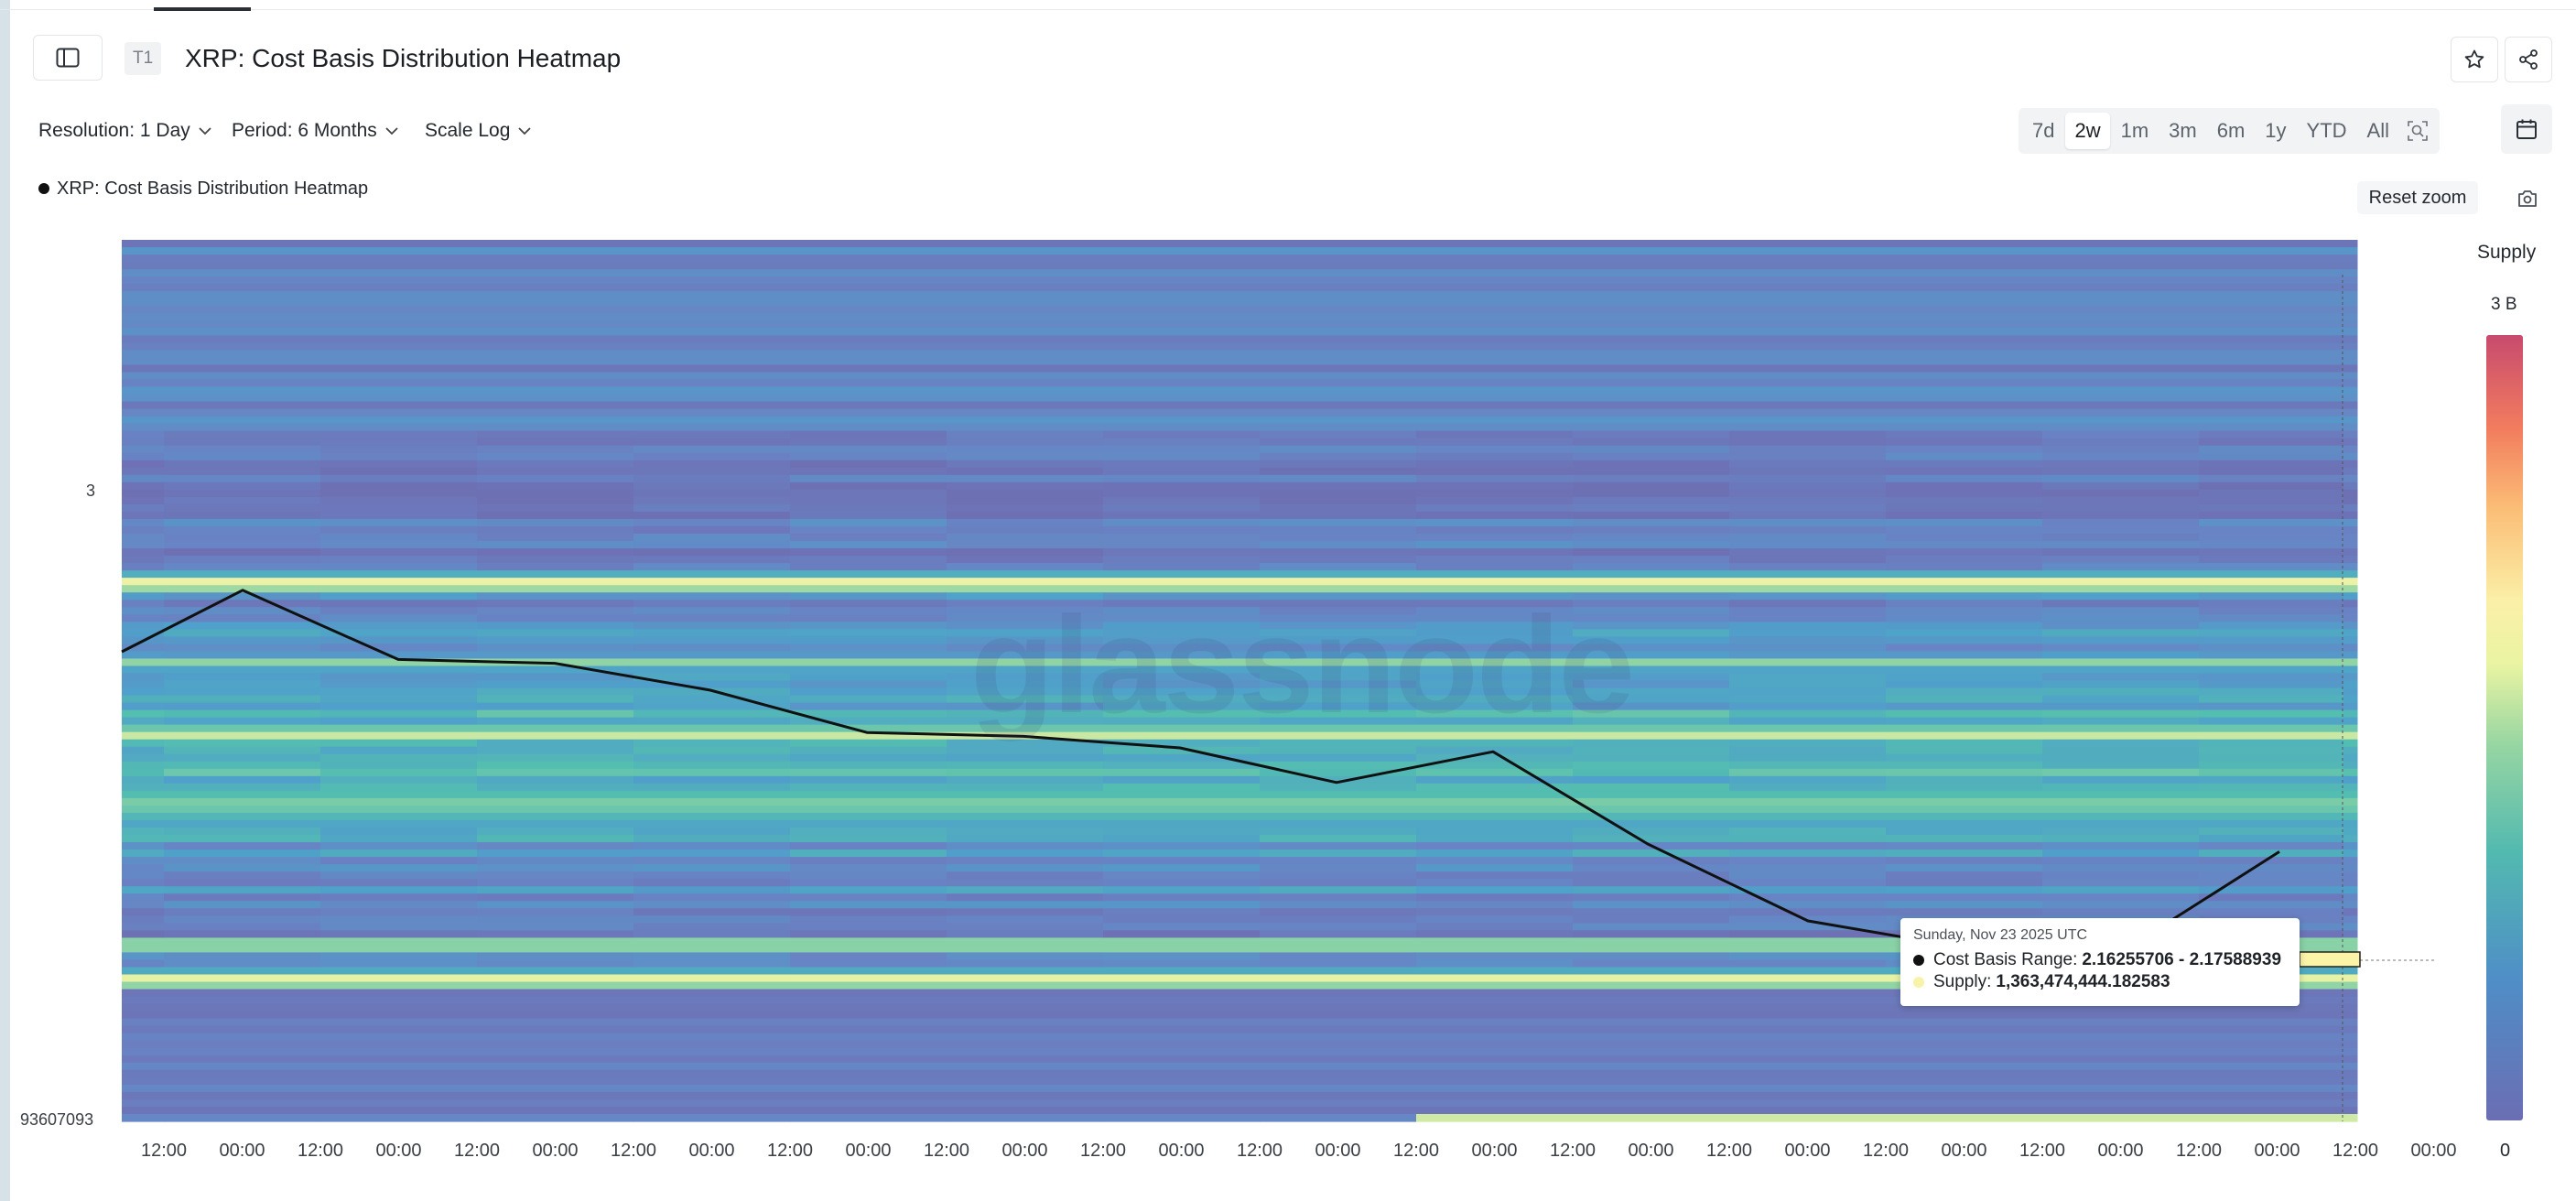 Image resolution: width=2576 pixels, height=1201 pixels. Describe the element at coordinates (2475, 60) in the screenshot. I see `favorite-button` at that location.